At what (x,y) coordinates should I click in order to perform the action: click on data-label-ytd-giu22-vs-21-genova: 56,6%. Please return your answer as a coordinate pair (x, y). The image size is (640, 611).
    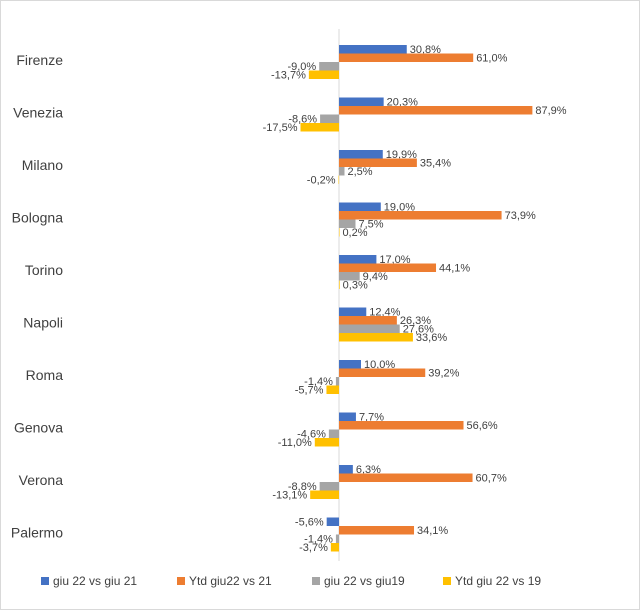
    Looking at the image, I should click on (482, 426).